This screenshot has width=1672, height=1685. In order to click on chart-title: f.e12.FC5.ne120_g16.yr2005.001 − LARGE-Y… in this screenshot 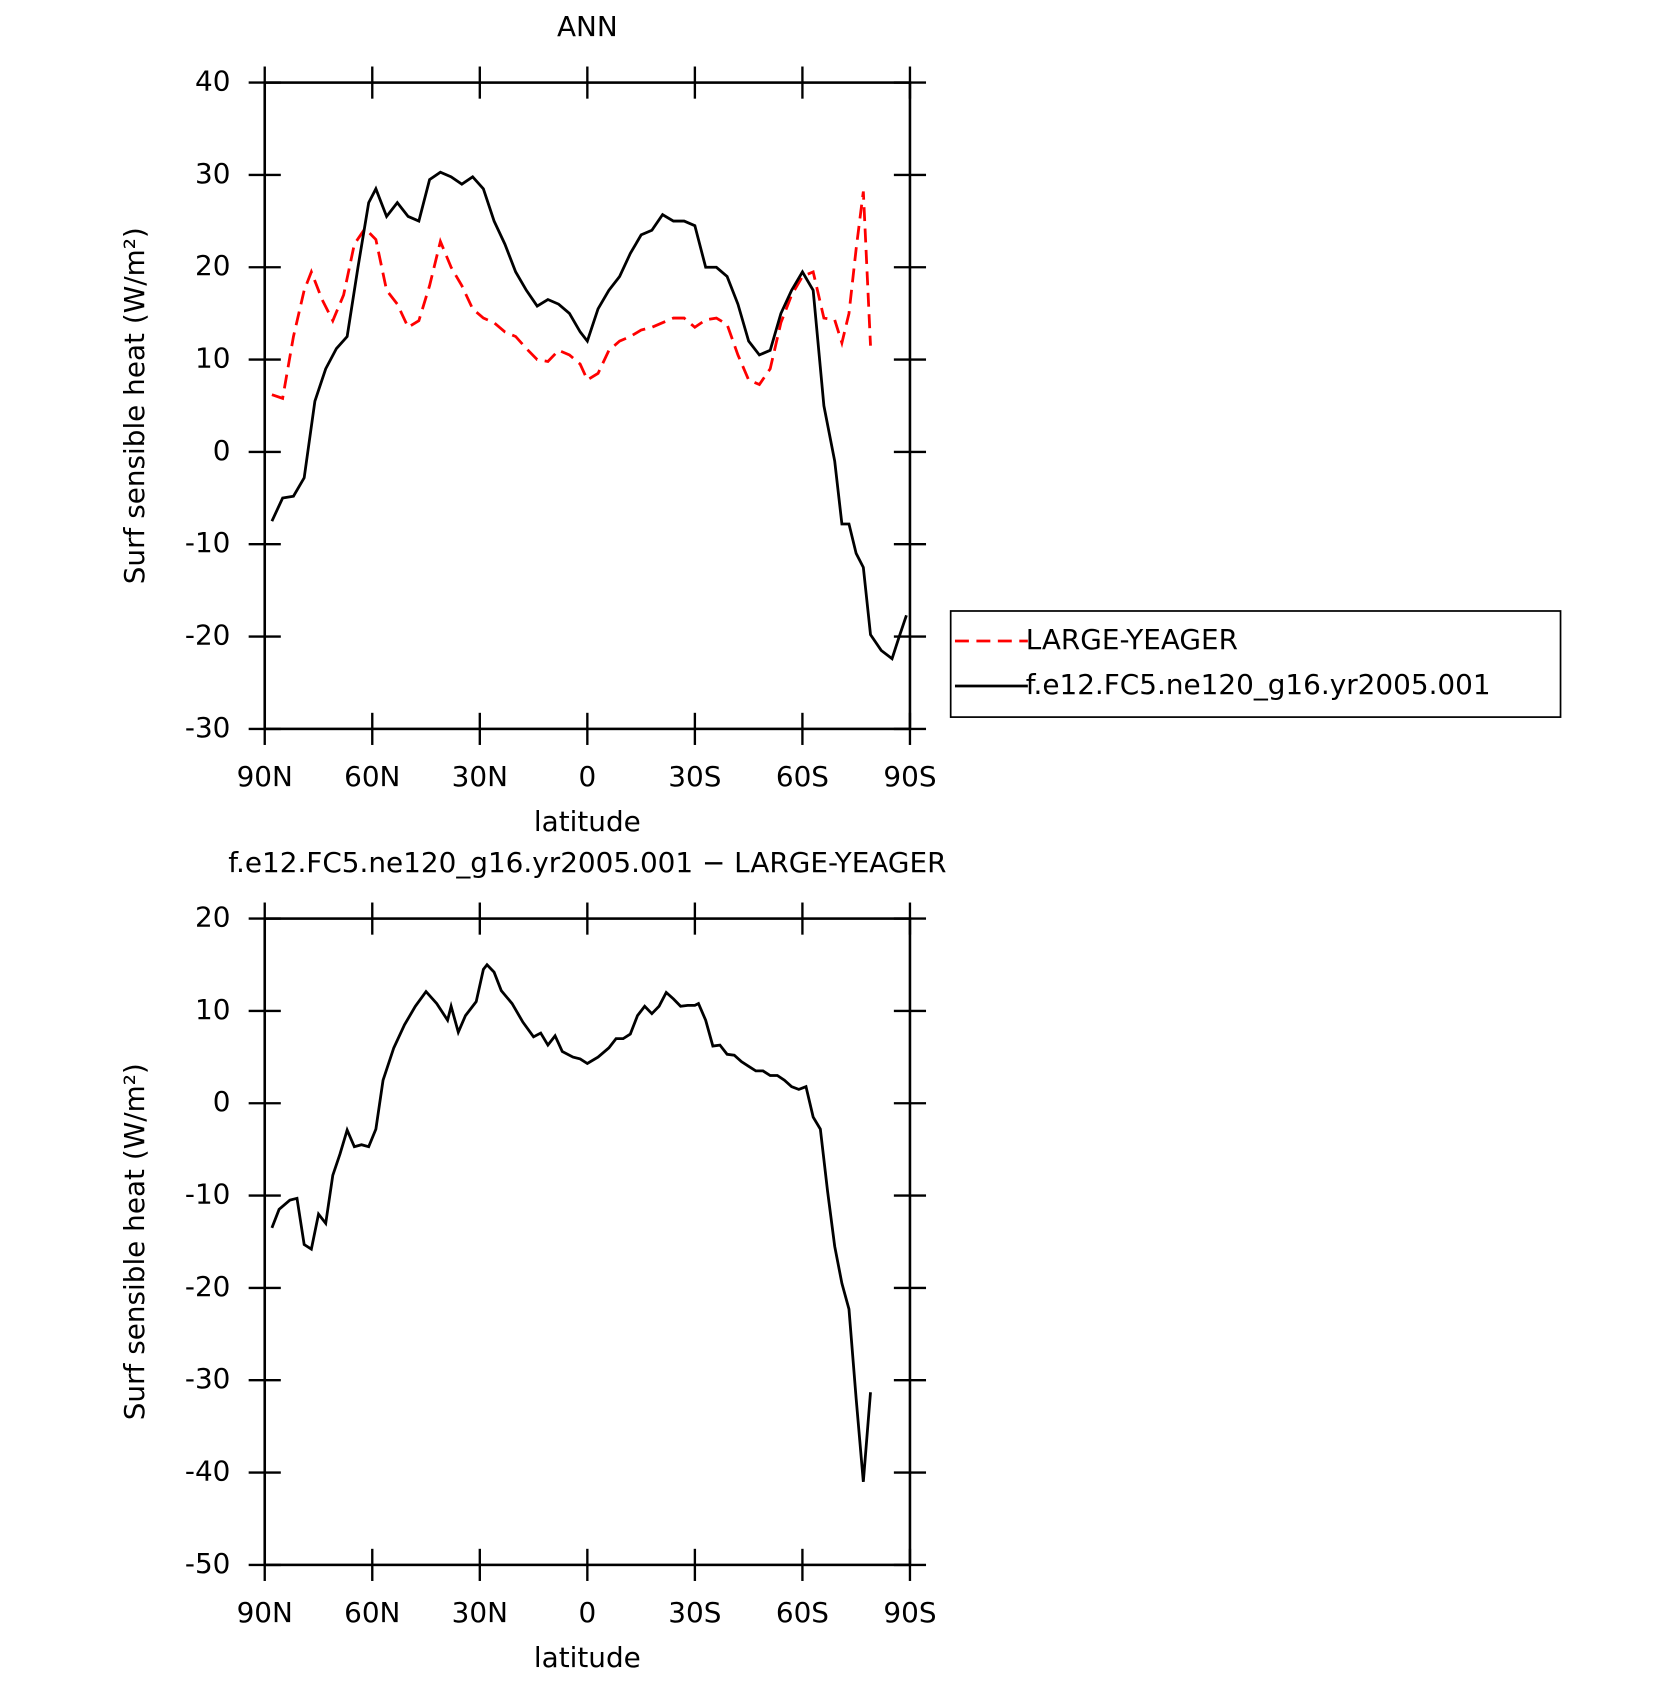, I will do `click(587, 862)`.